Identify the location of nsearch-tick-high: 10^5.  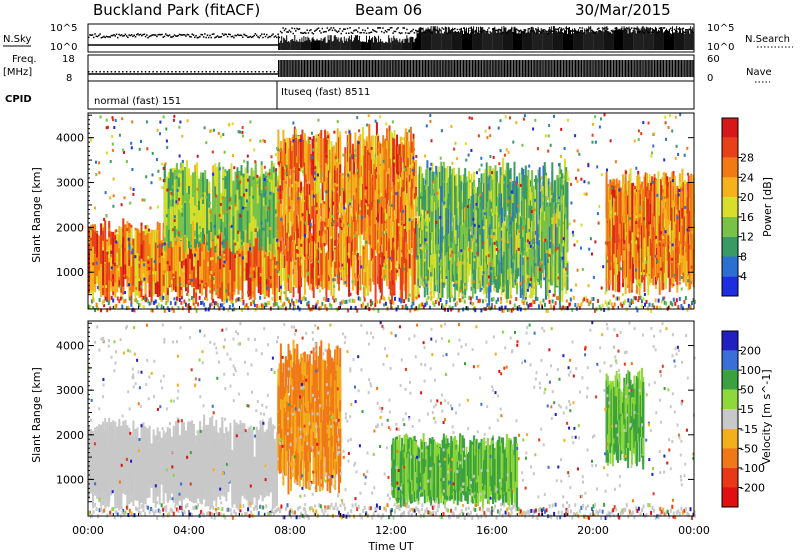
(720, 28).